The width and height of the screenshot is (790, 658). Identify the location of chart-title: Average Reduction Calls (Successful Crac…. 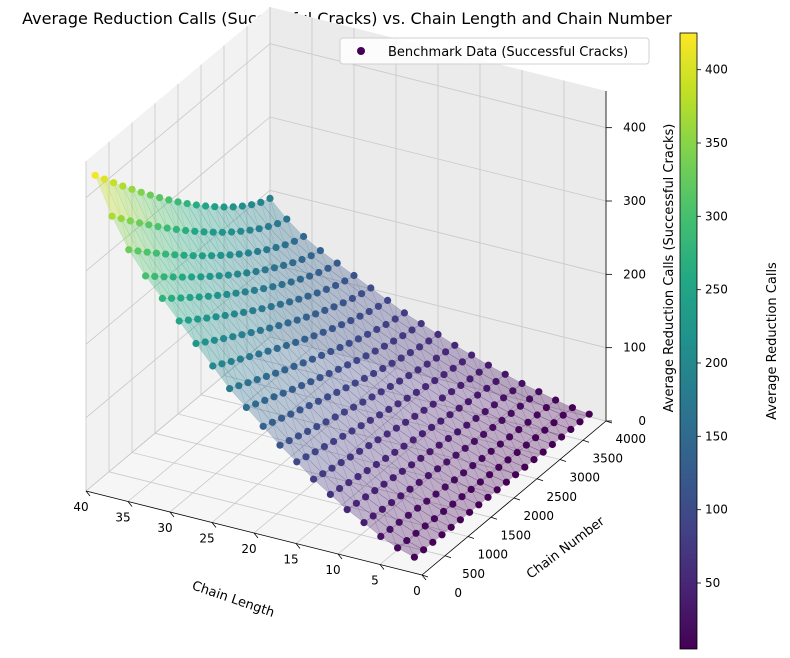
(347, 18).